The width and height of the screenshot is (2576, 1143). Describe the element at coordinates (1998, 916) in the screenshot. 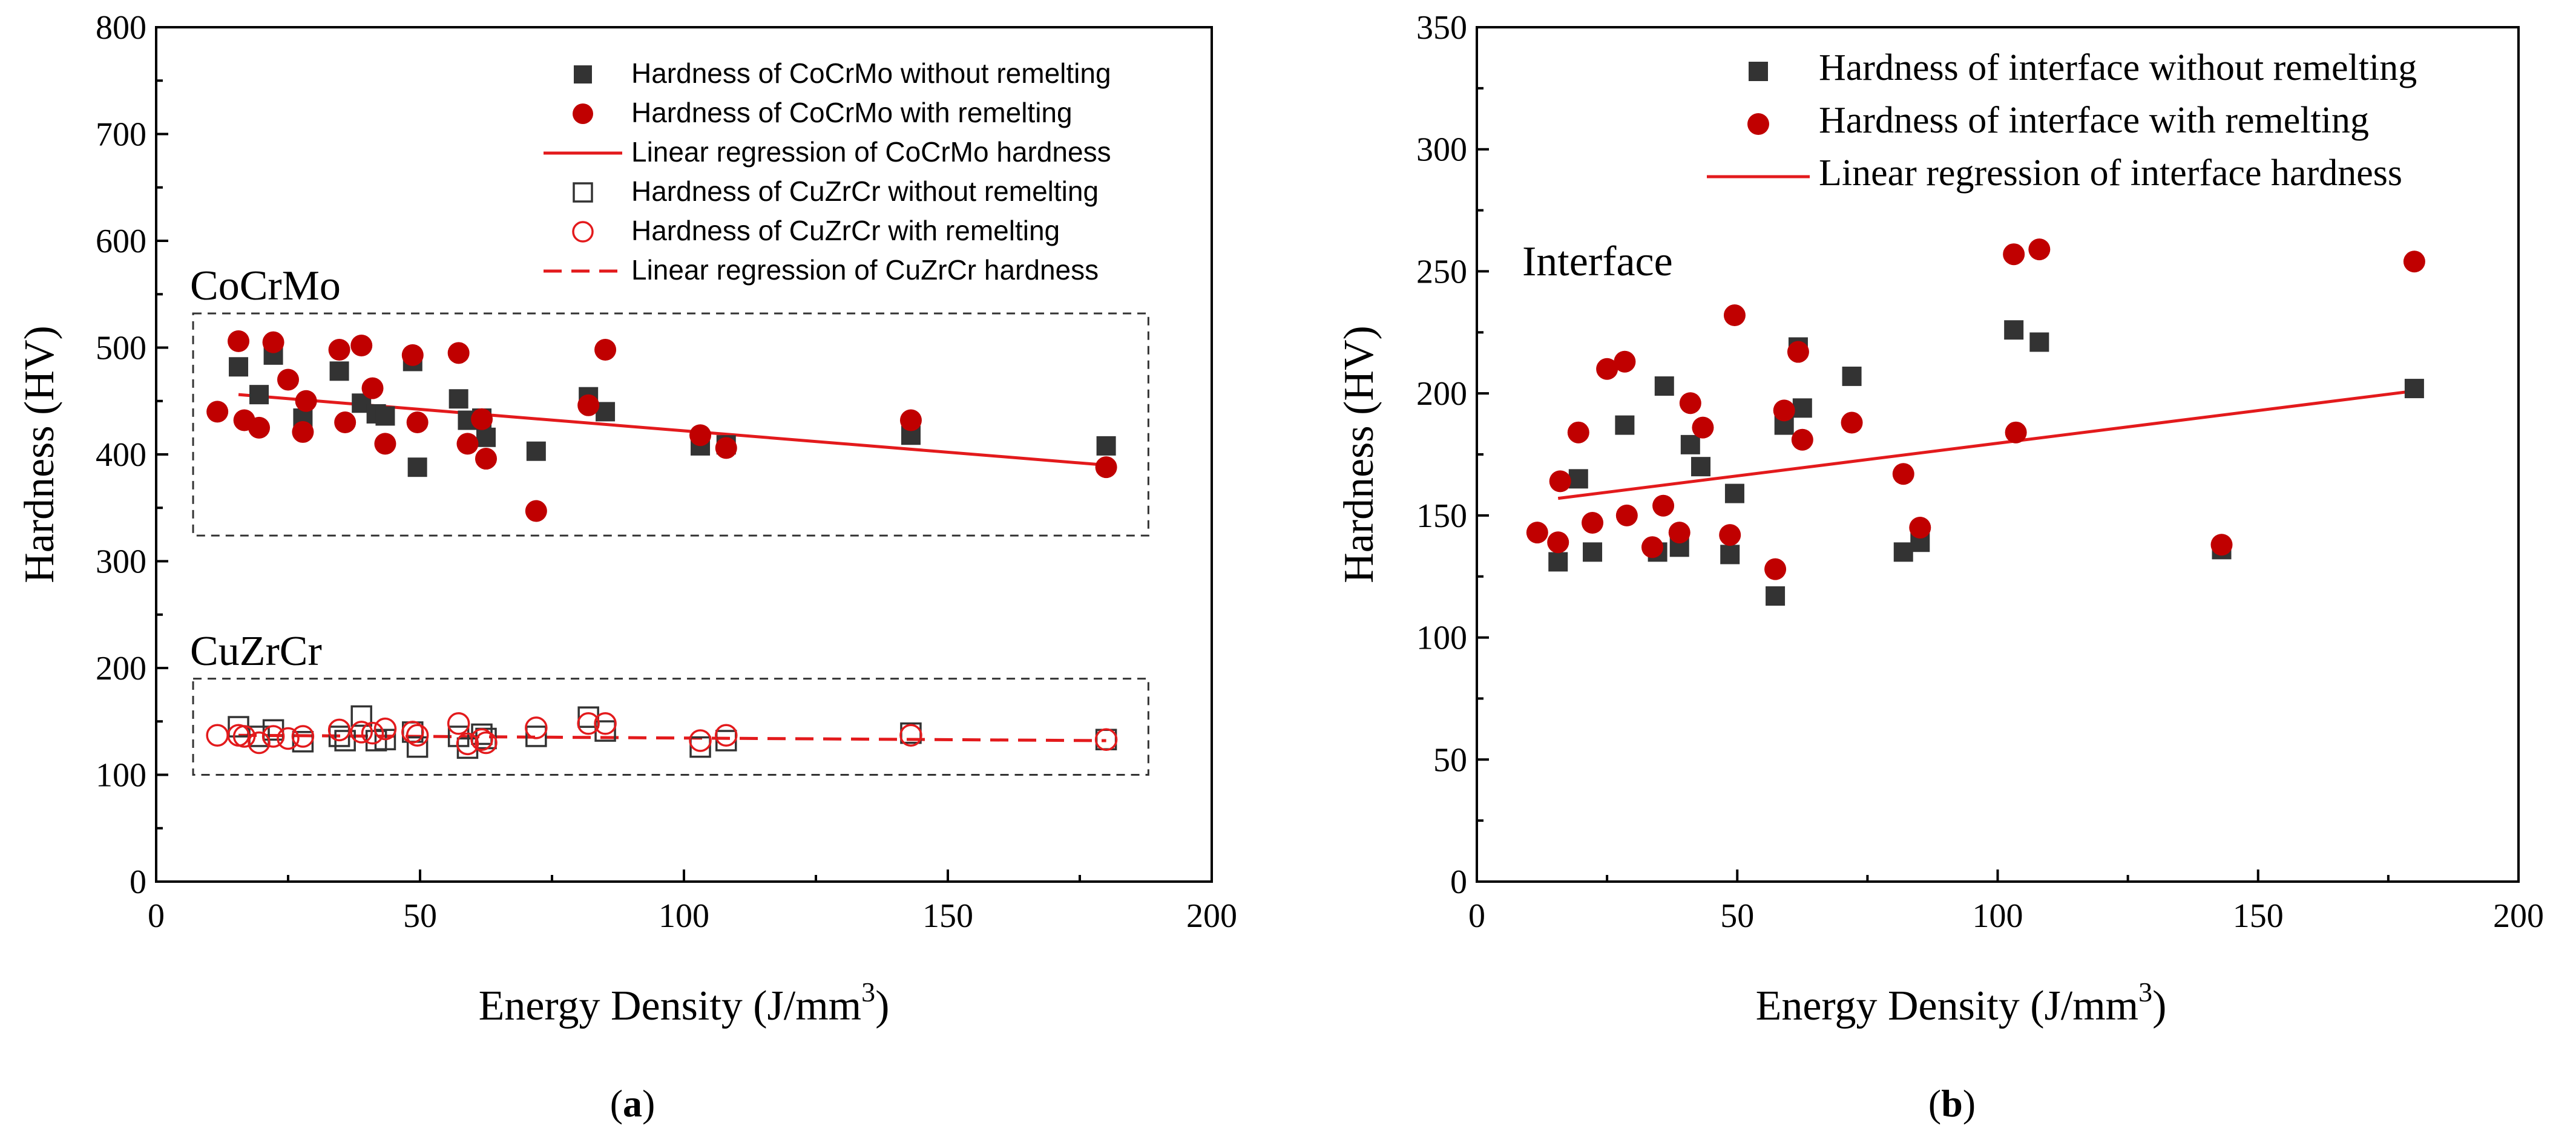

I see `x-tick-label: 100` at that location.